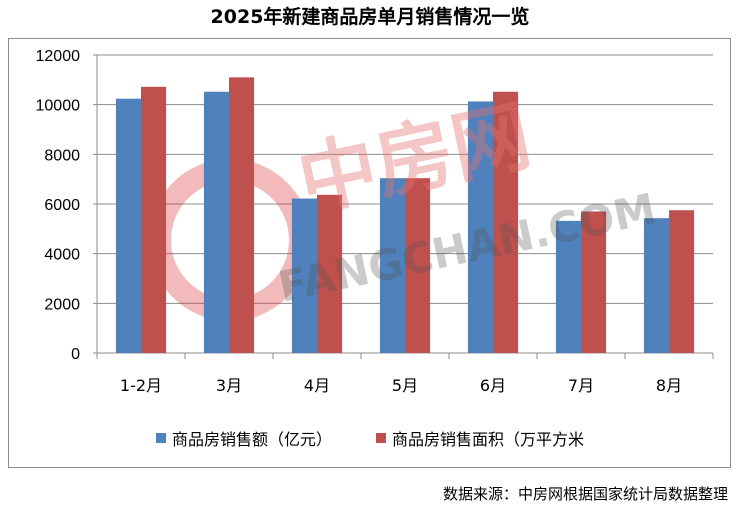  Describe the element at coordinates (370, 17) in the screenshot. I see `chart-title: 2025年新建商品房单月销售情况一览` at that location.